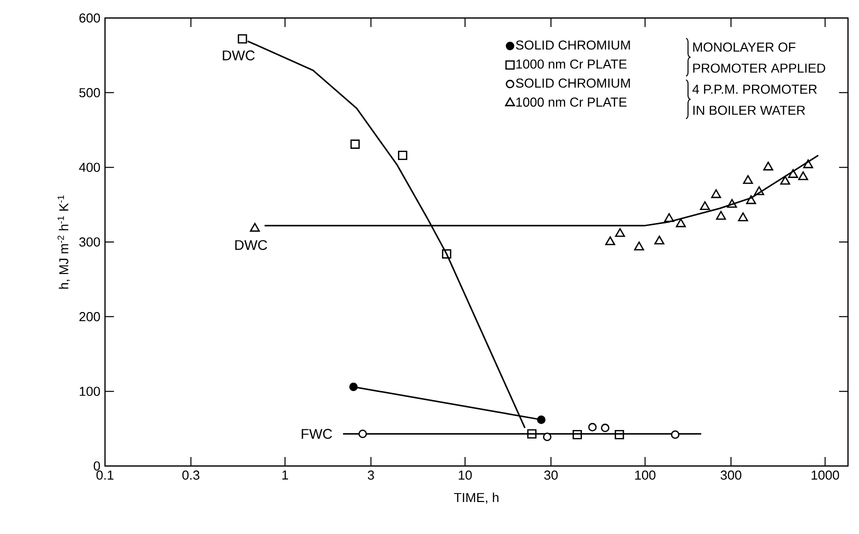 This screenshot has height=534, width=859. I want to click on x-tick-label: 1000, so click(826, 475).